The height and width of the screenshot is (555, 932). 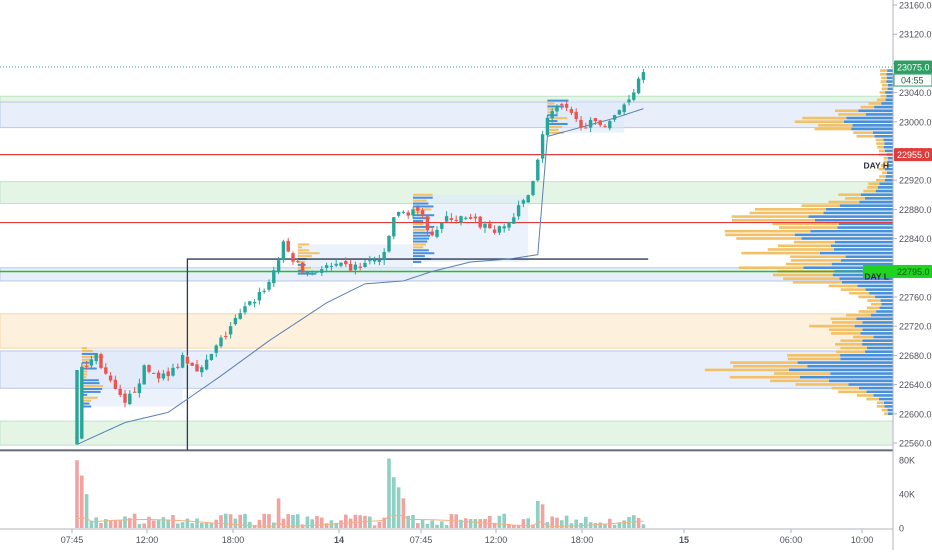 I want to click on time-tick-label: 06:00, so click(x=791, y=540).